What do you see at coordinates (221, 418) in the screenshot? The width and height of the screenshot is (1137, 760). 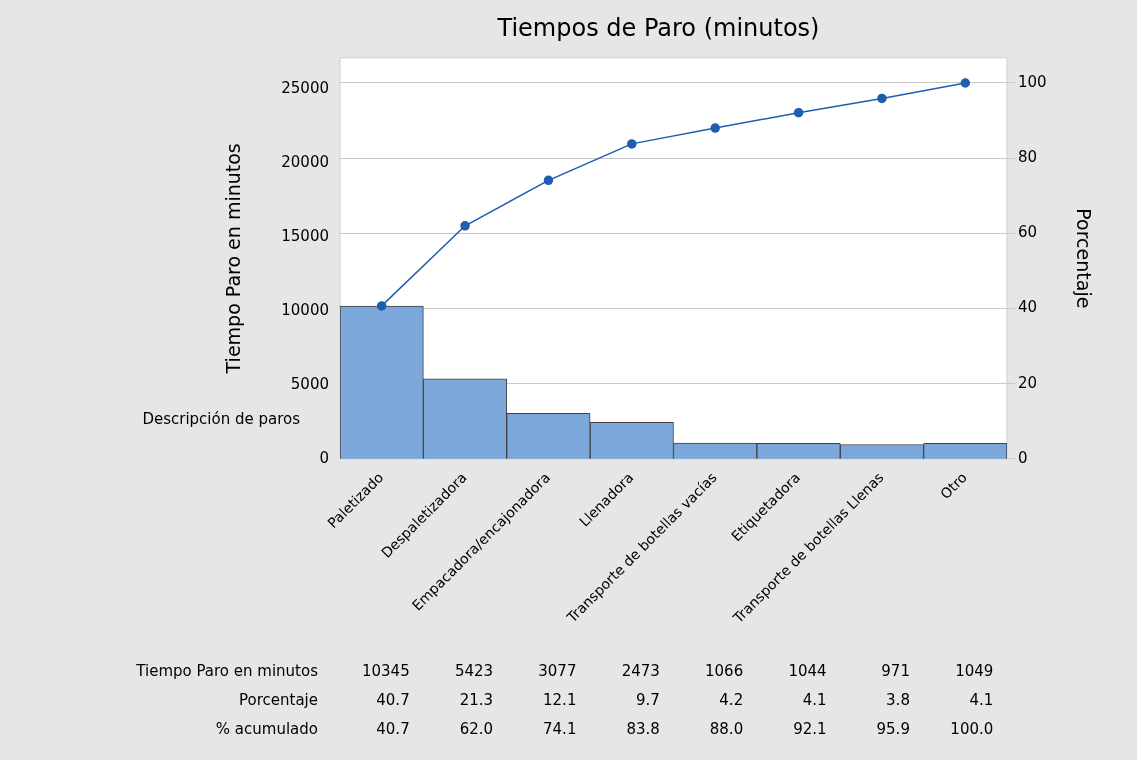 I see `x-axis-title: Descripción de paros` at bounding box center [221, 418].